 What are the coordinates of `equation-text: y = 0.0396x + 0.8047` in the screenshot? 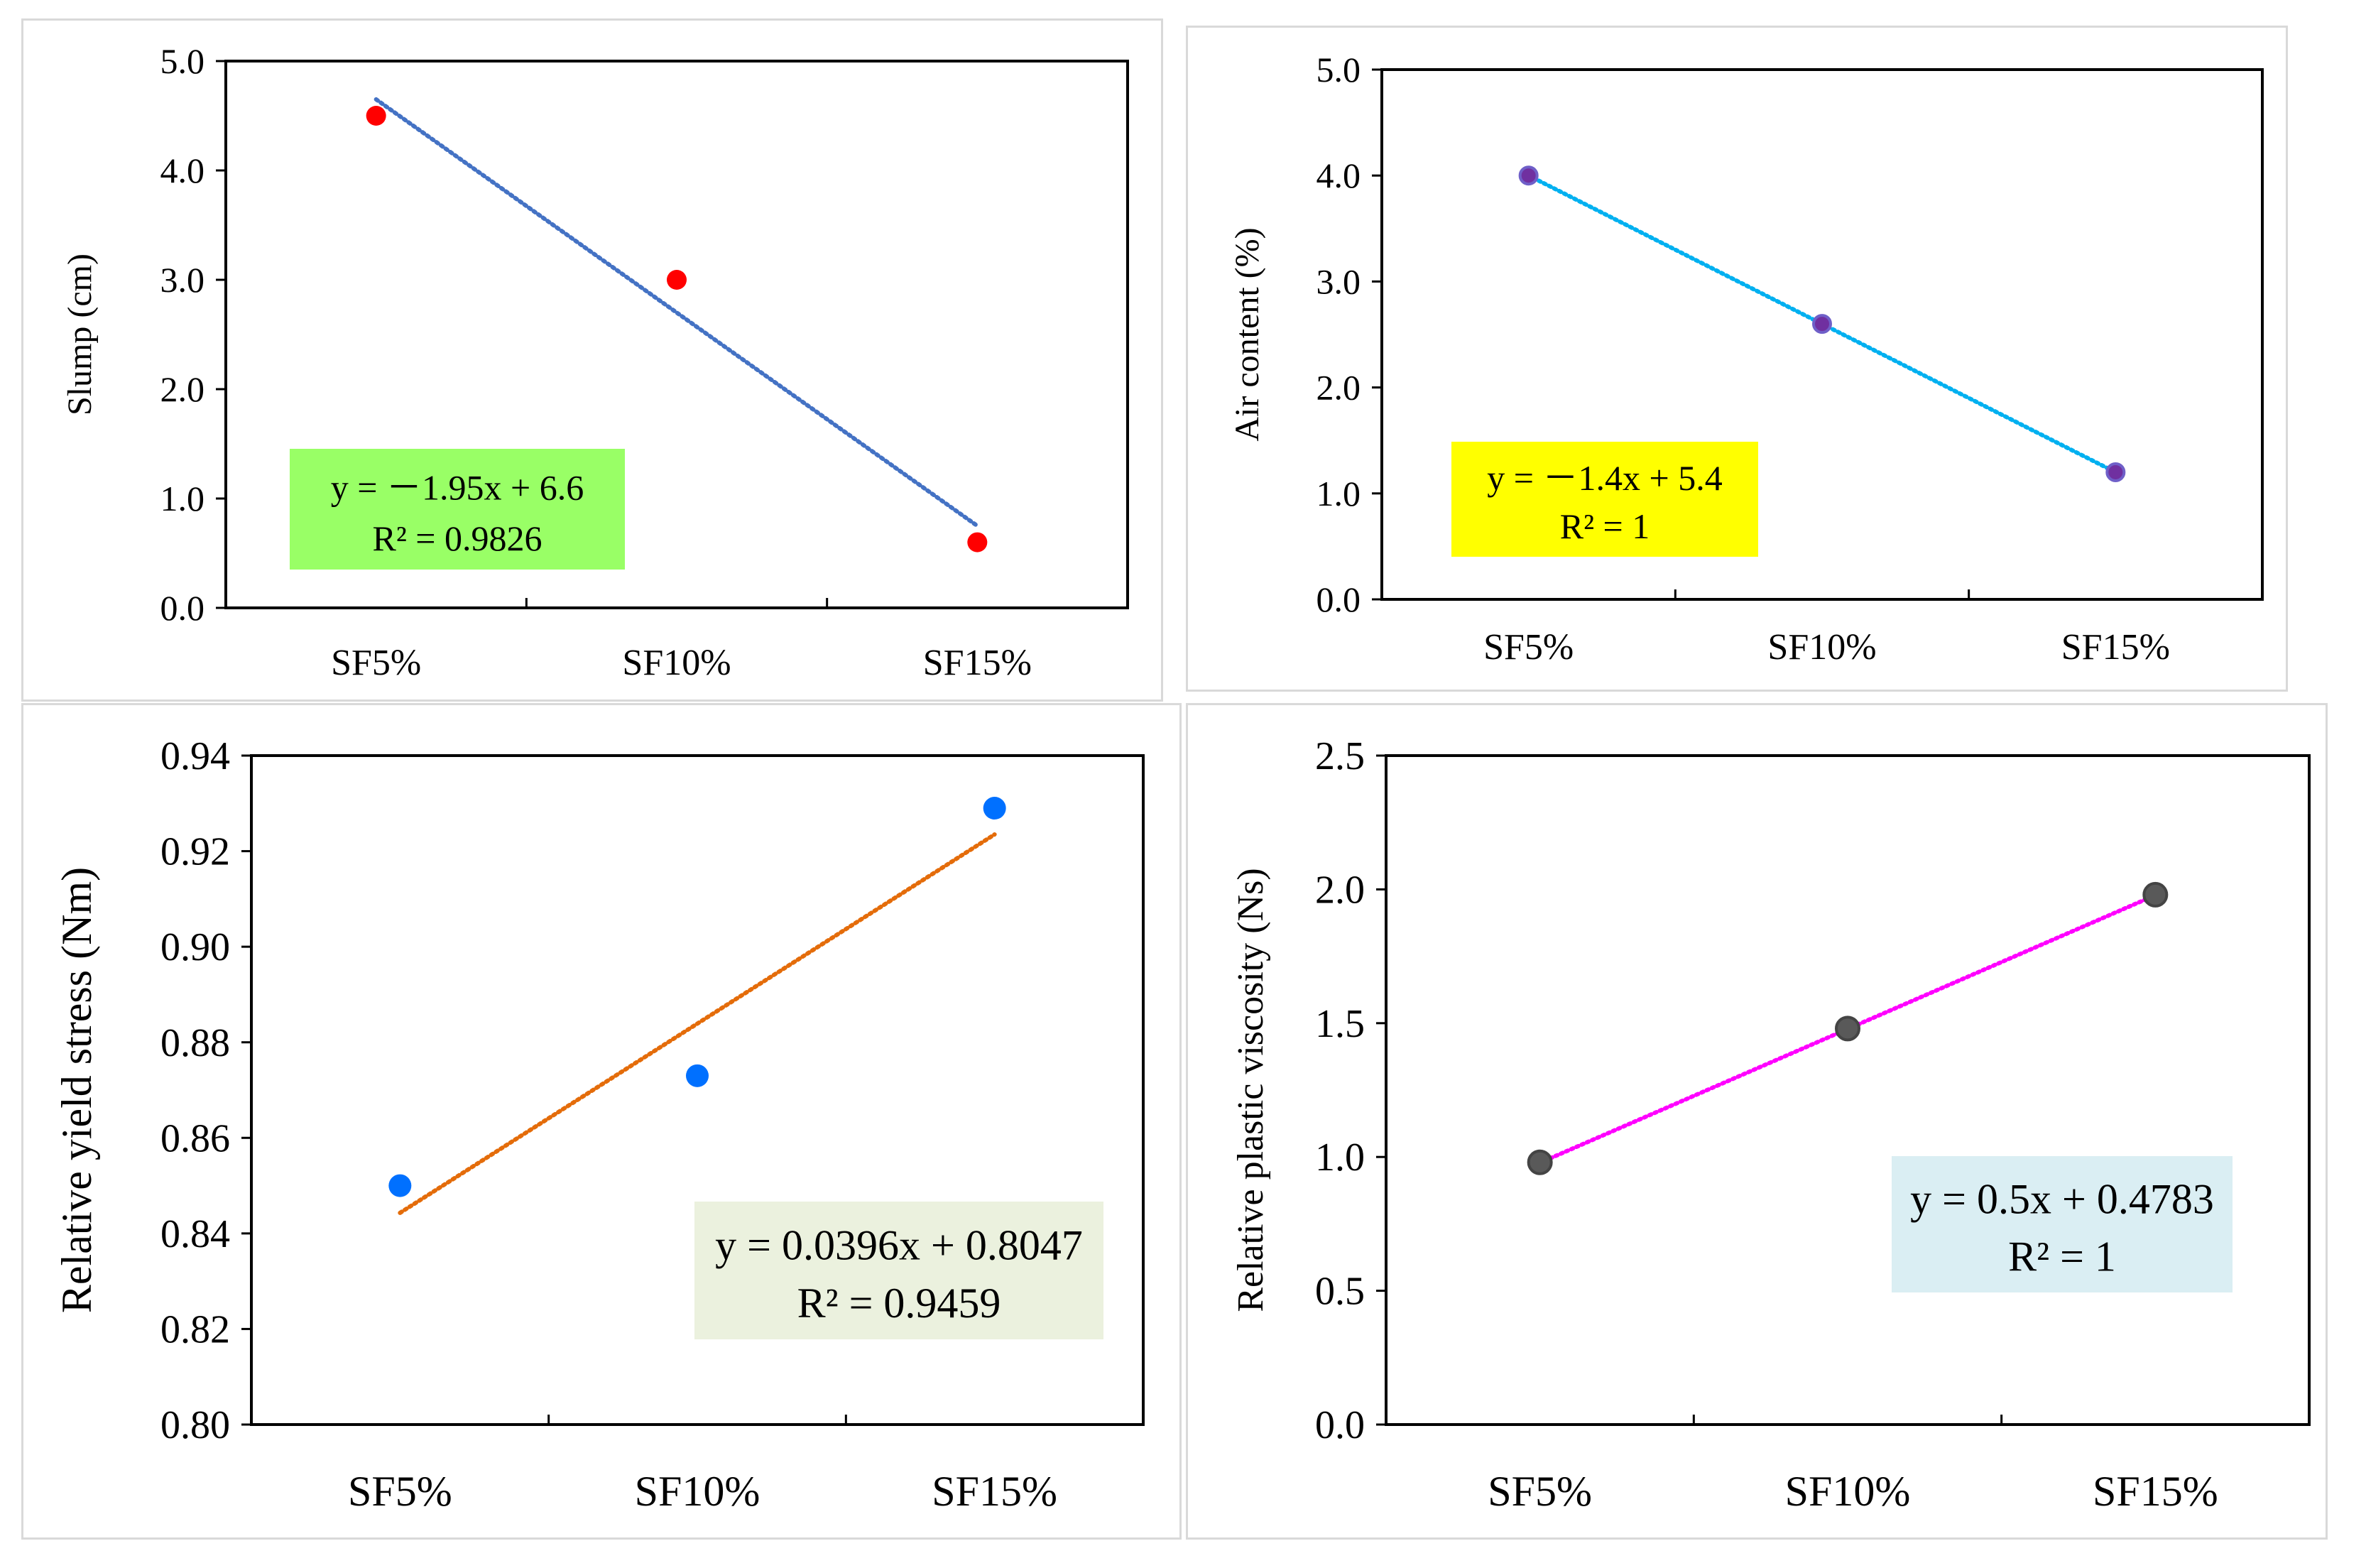 It's located at (899, 1244).